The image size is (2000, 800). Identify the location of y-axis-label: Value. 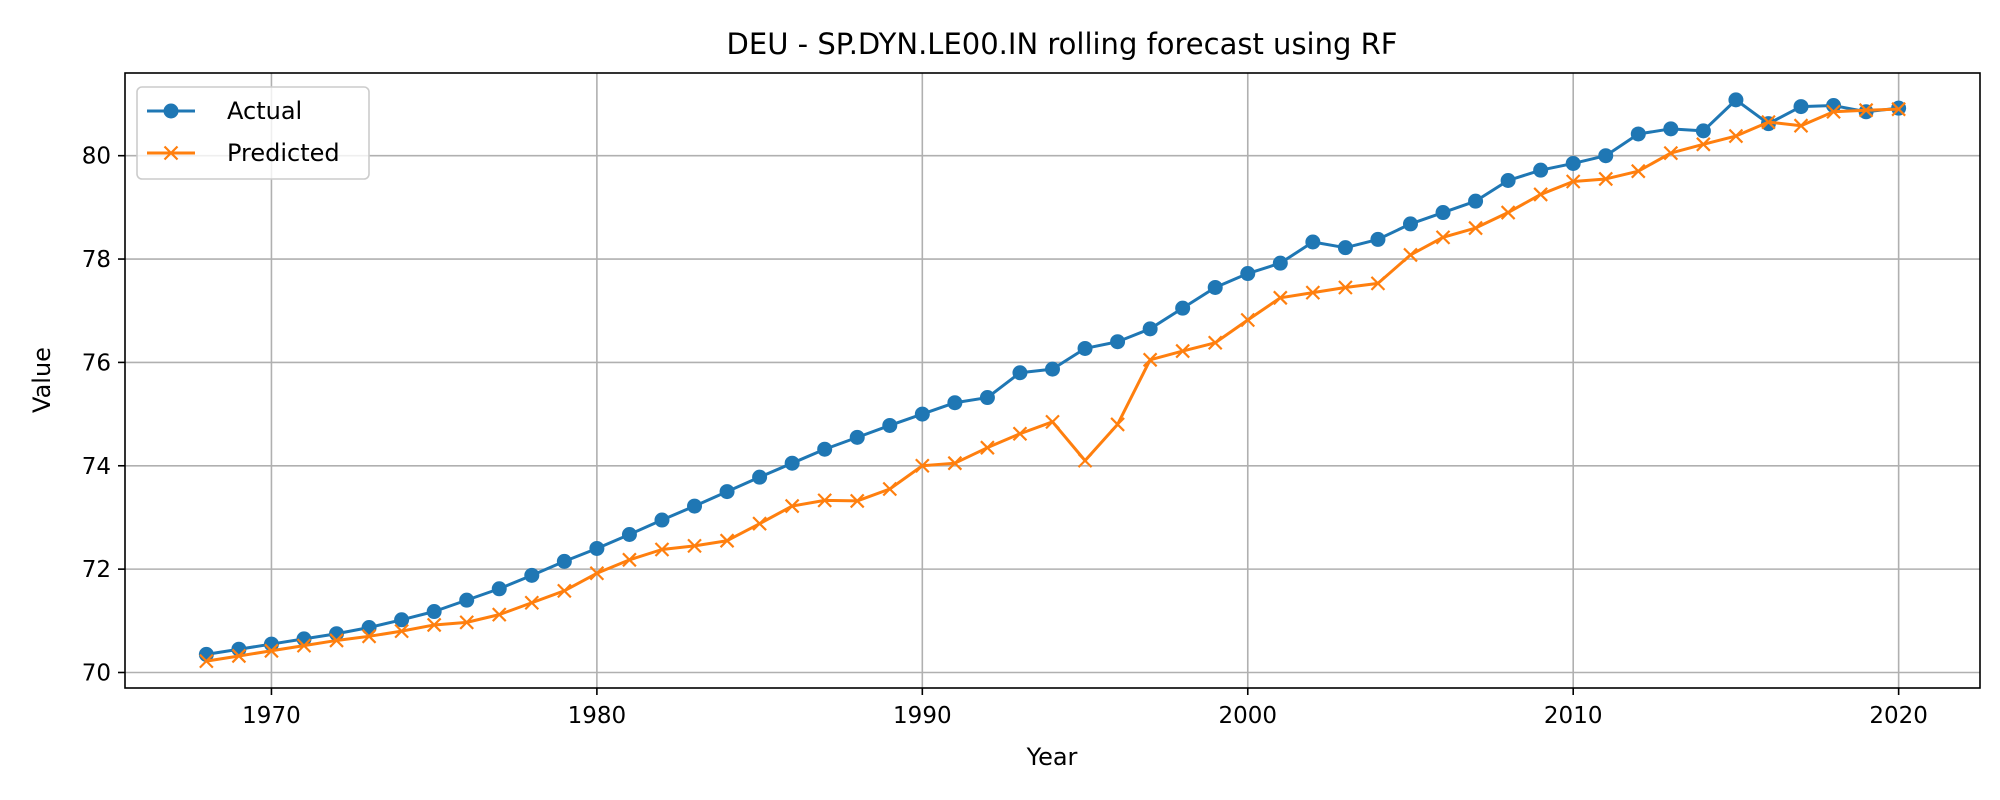
(42, 380).